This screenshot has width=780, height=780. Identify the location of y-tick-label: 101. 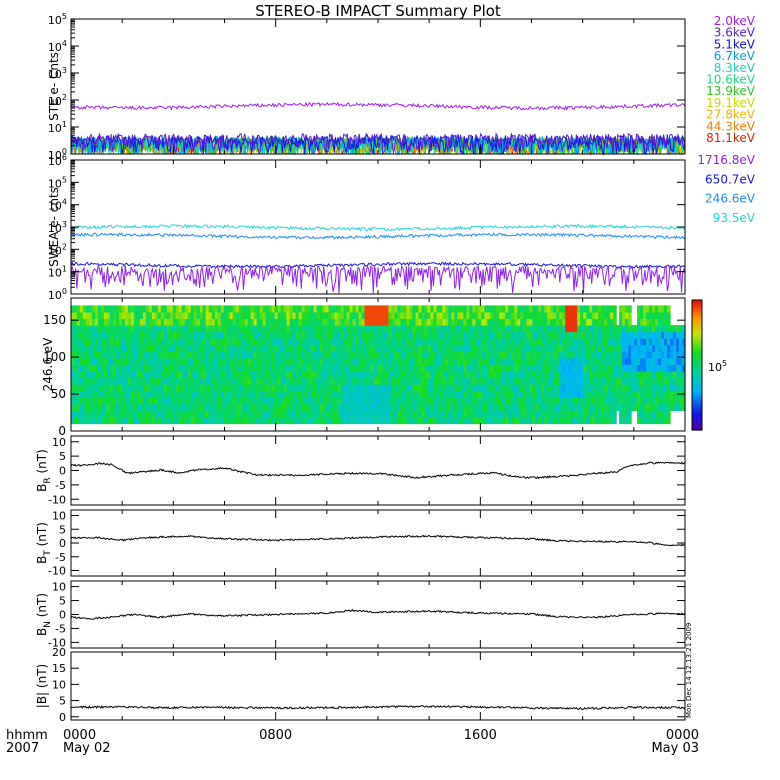
(57, 127).